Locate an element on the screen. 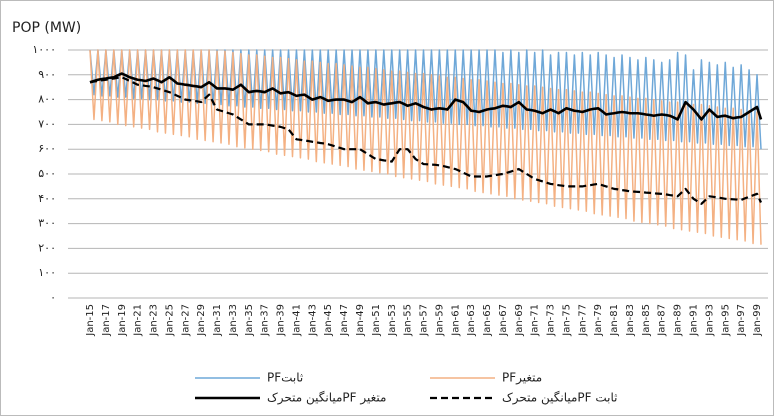 Image resolution: width=774 pixels, height=416 pixels. y-tick-label: ۶۰۰ is located at coordinates (47, 148).